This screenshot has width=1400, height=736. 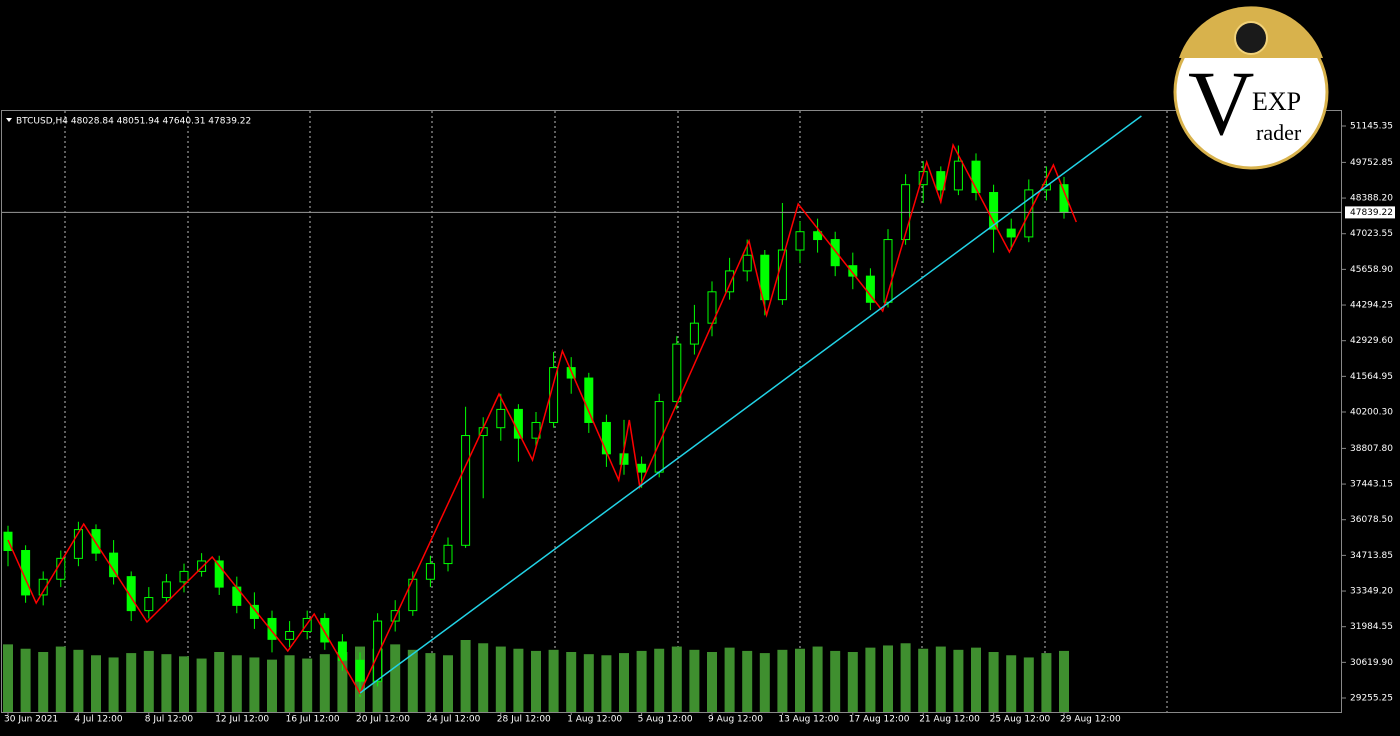 I want to click on current-price-label: 47839.22, so click(x=1371, y=213).